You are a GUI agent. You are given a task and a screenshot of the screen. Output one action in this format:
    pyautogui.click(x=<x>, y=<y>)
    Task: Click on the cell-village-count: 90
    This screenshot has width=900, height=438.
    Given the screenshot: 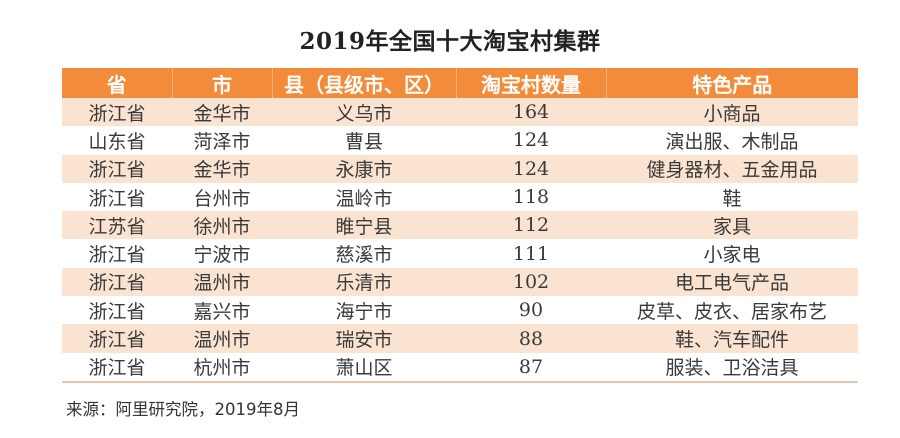 What is the action you would take?
    pyautogui.click(x=531, y=310)
    